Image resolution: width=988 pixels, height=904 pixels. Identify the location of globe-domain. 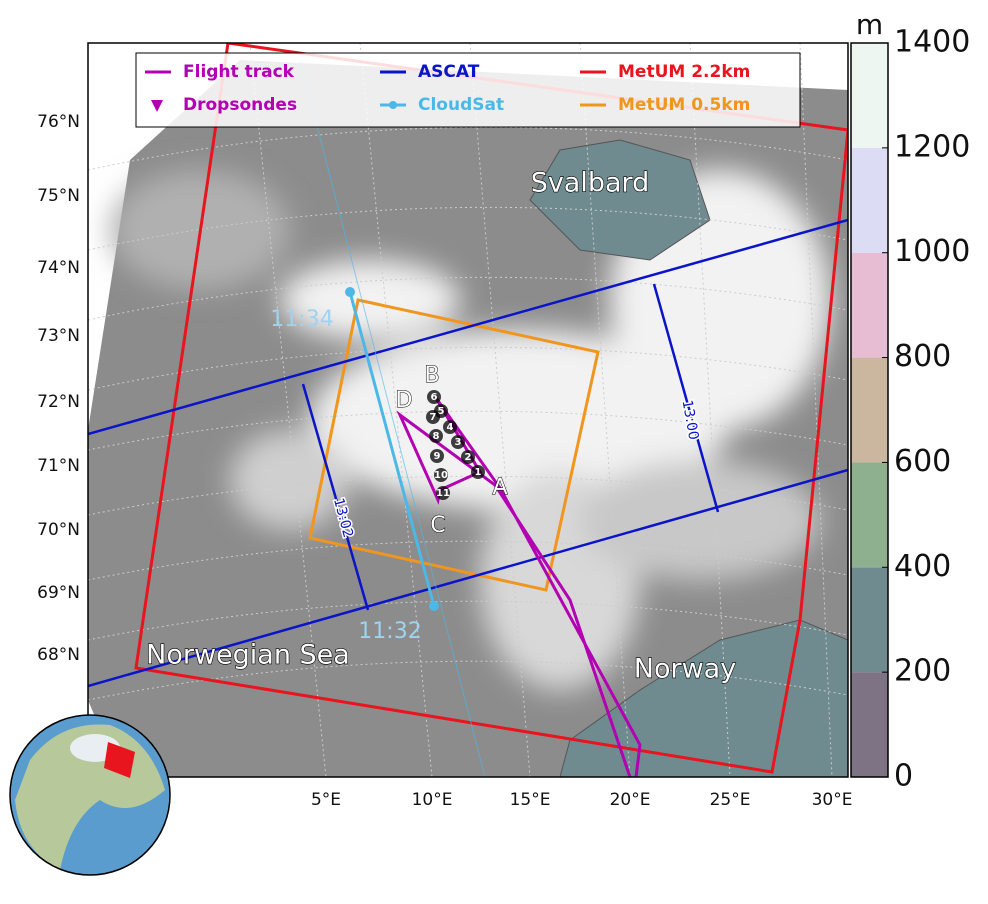
(119, 760).